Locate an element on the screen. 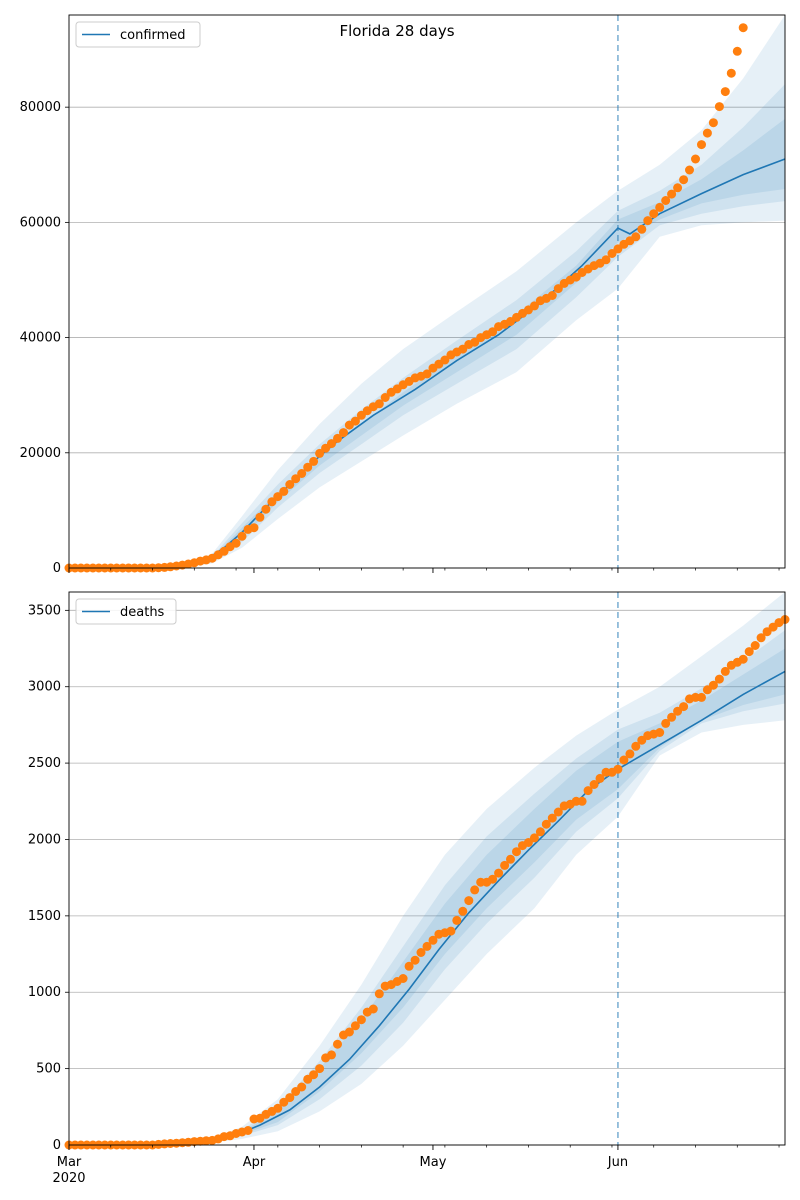  x-axis: Mar Apr May Jun 2020 is located at coordinates (340, 1170).